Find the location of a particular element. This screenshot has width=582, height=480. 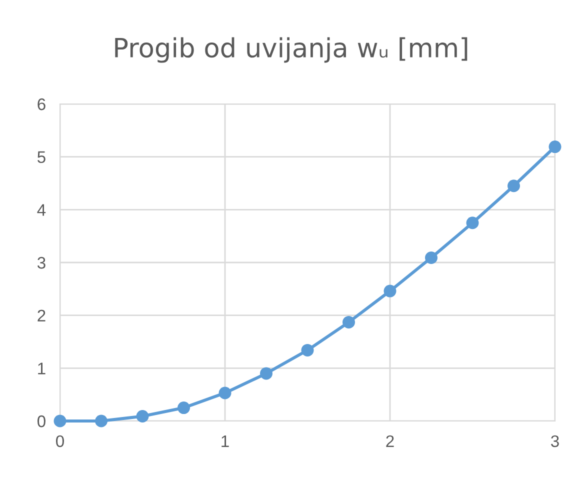

chart-title: Progib od uvijanja wᵤ [mm] is located at coordinates (291, 50).